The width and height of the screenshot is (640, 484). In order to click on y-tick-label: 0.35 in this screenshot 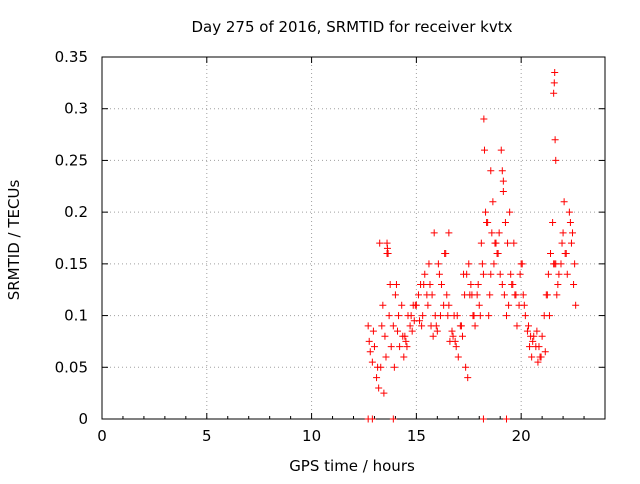, I will do `click(71, 57)`.